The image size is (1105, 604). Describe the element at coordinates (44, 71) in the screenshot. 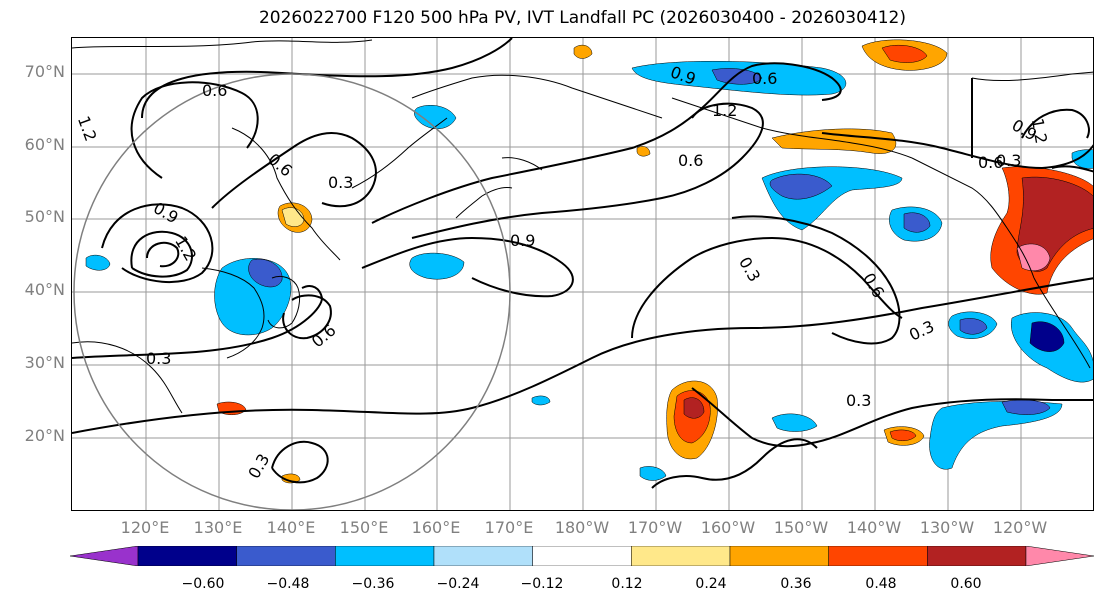

I see `lat-label: 70°N` at that location.